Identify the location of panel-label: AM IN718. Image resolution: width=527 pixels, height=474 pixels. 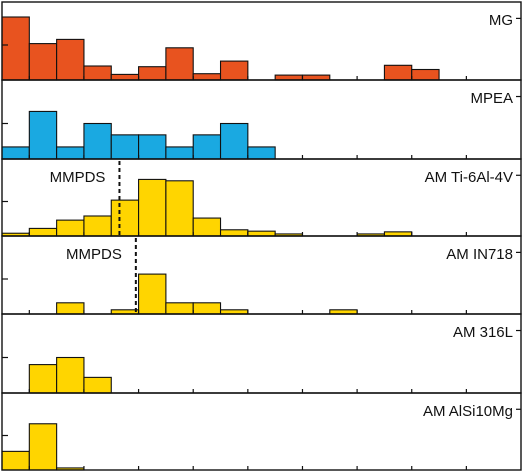
(479, 254).